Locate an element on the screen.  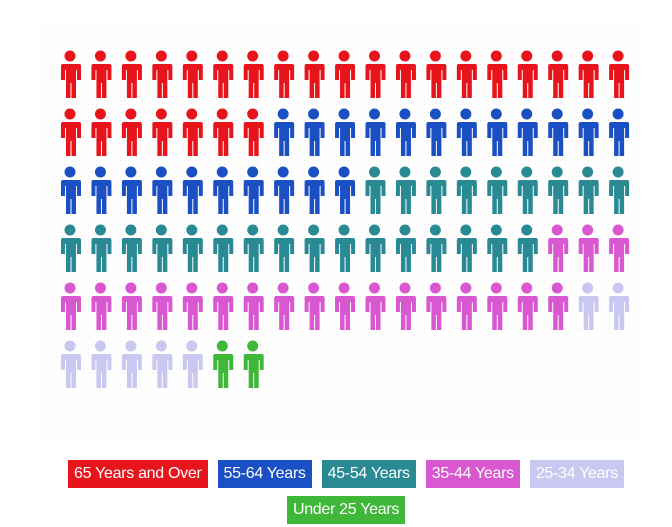
legend-item: 65 Years and Over is located at coordinates (138, 474).